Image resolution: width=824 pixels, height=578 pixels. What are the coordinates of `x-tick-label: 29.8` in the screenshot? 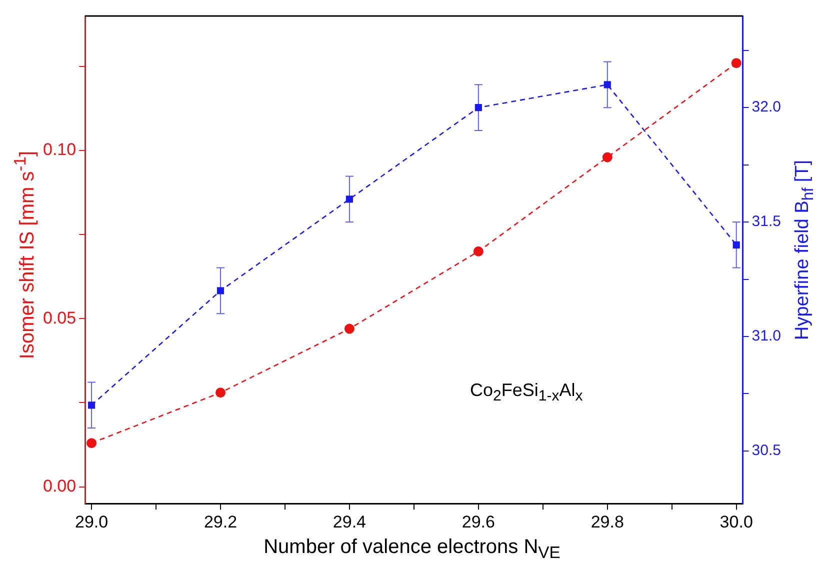 It's located at (607, 522).